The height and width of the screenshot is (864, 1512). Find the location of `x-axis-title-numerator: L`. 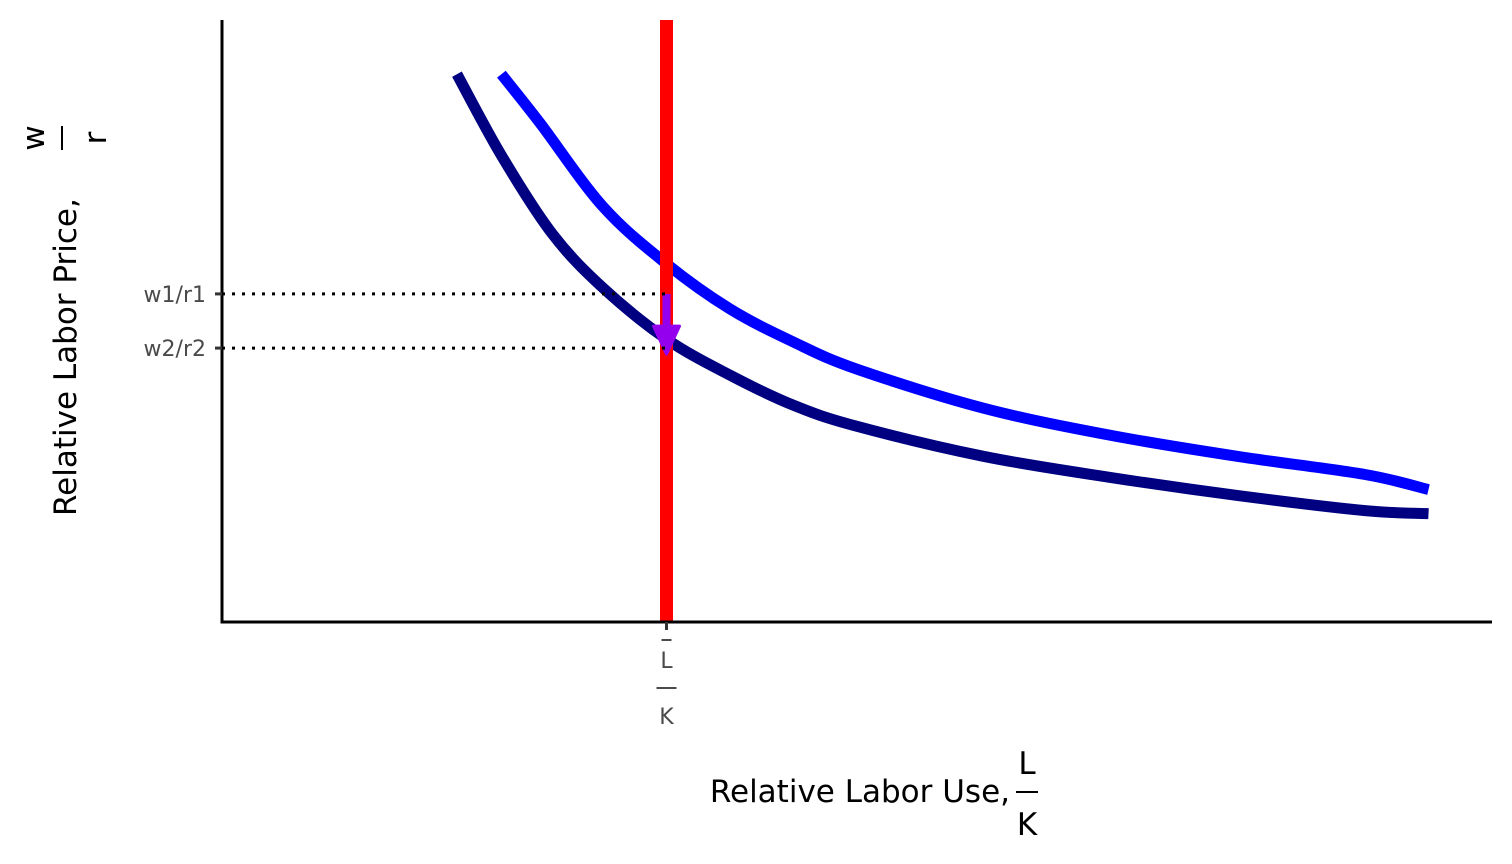

x-axis-title-numerator: L is located at coordinates (1027, 764).